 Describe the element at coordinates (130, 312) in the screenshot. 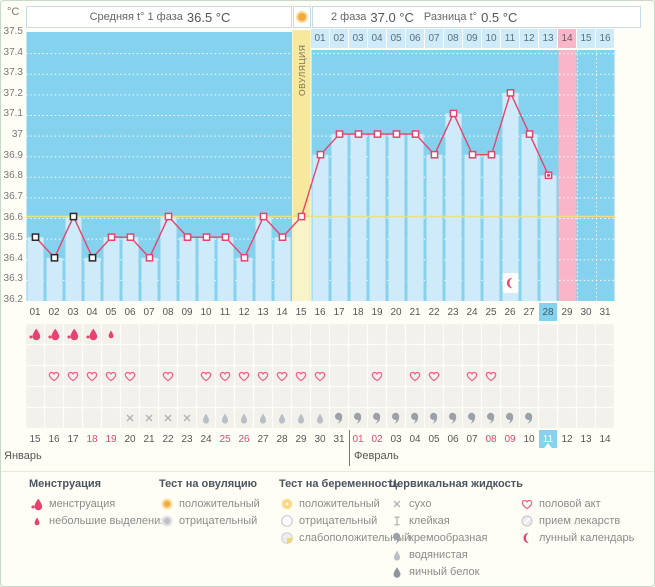

I see `cycle-day-cell-06: 06` at that location.